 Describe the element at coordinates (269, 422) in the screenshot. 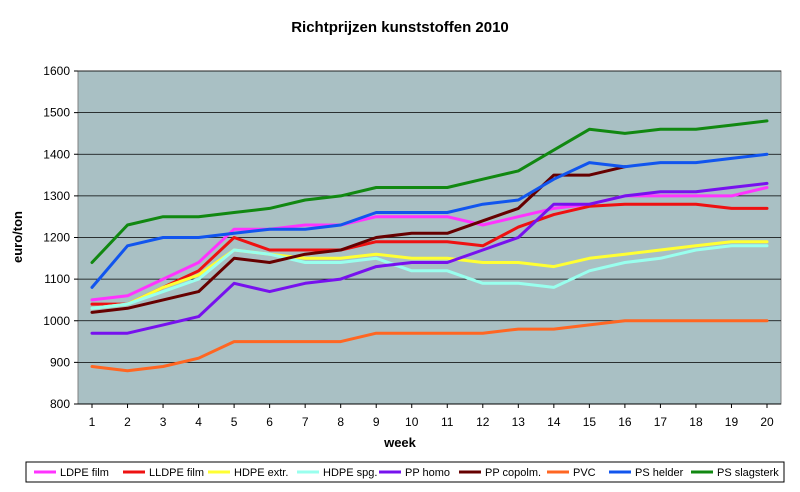

I see `x-tick-label: 6` at that location.